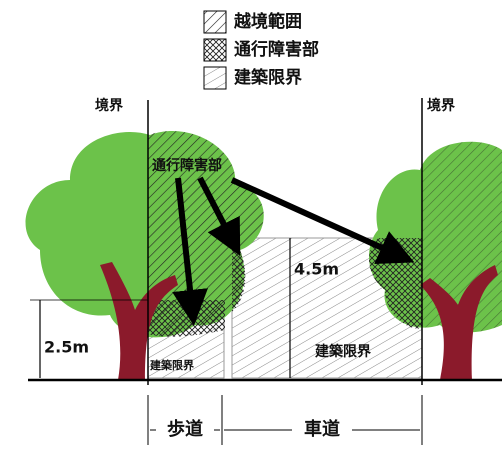 This screenshot has height=450, width=502. What do you see at coordinates (66, 347) in the screenshot?
I see `dimension-label: 2.5m` at bounding box center [66, 347].